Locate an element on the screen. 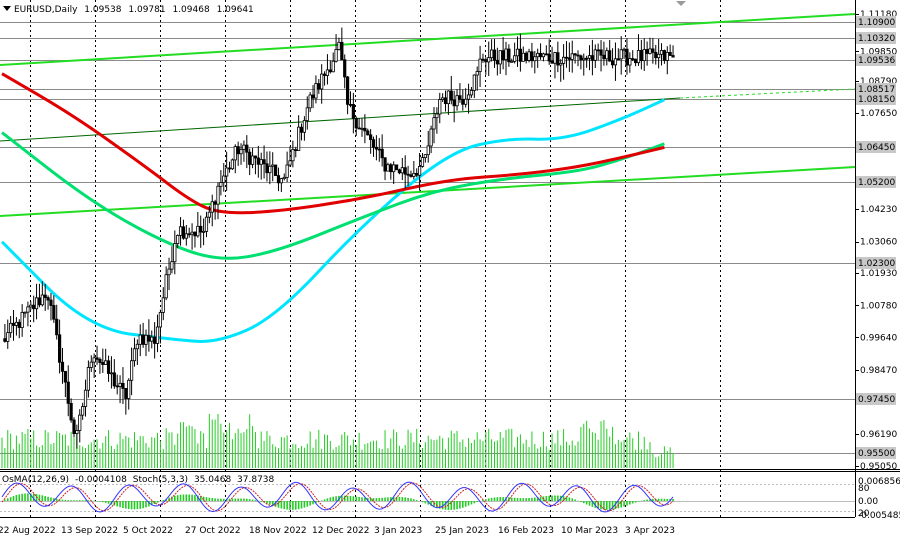 This screenshot has width=900, height=541. level-box is located at coordinates (876, 147).